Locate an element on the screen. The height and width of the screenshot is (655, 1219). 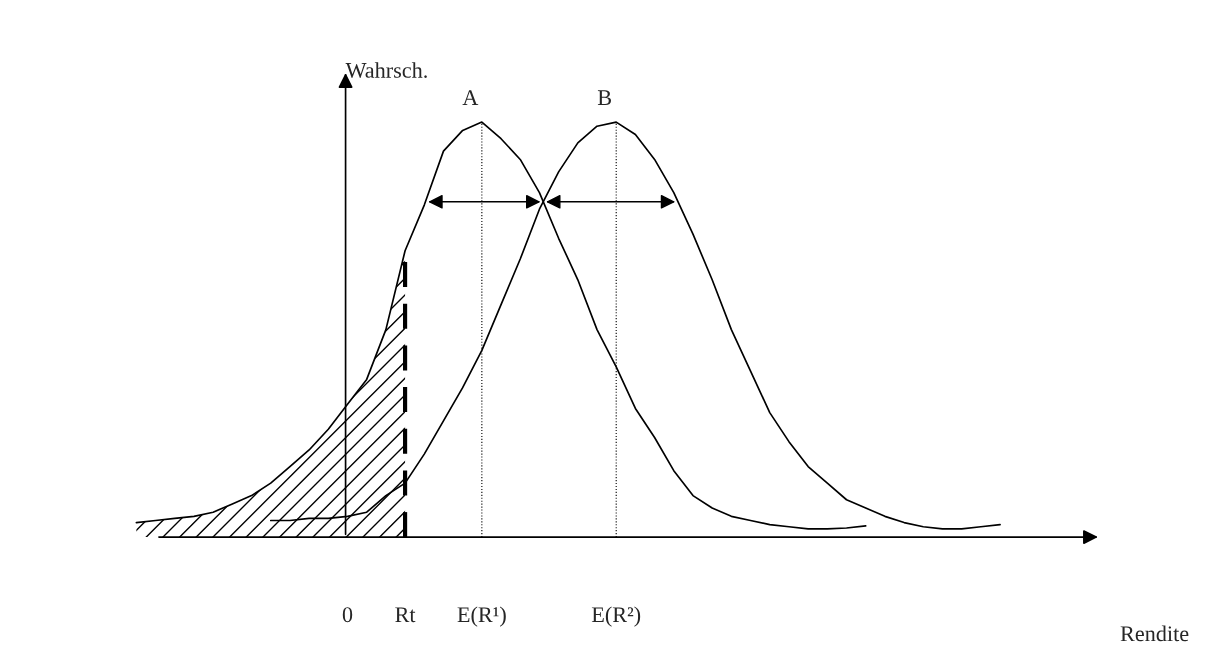
y-axis-title: Wahrsch. is located at coordinates (386, 70).